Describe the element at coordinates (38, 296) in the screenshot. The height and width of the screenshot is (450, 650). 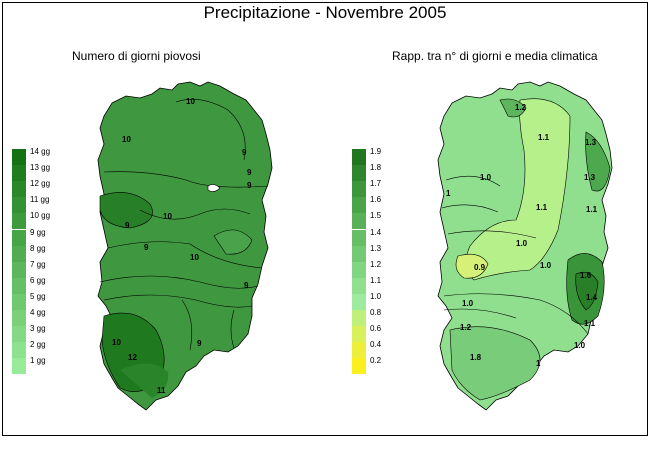
I see `legend-label: 5 gg` at that location.